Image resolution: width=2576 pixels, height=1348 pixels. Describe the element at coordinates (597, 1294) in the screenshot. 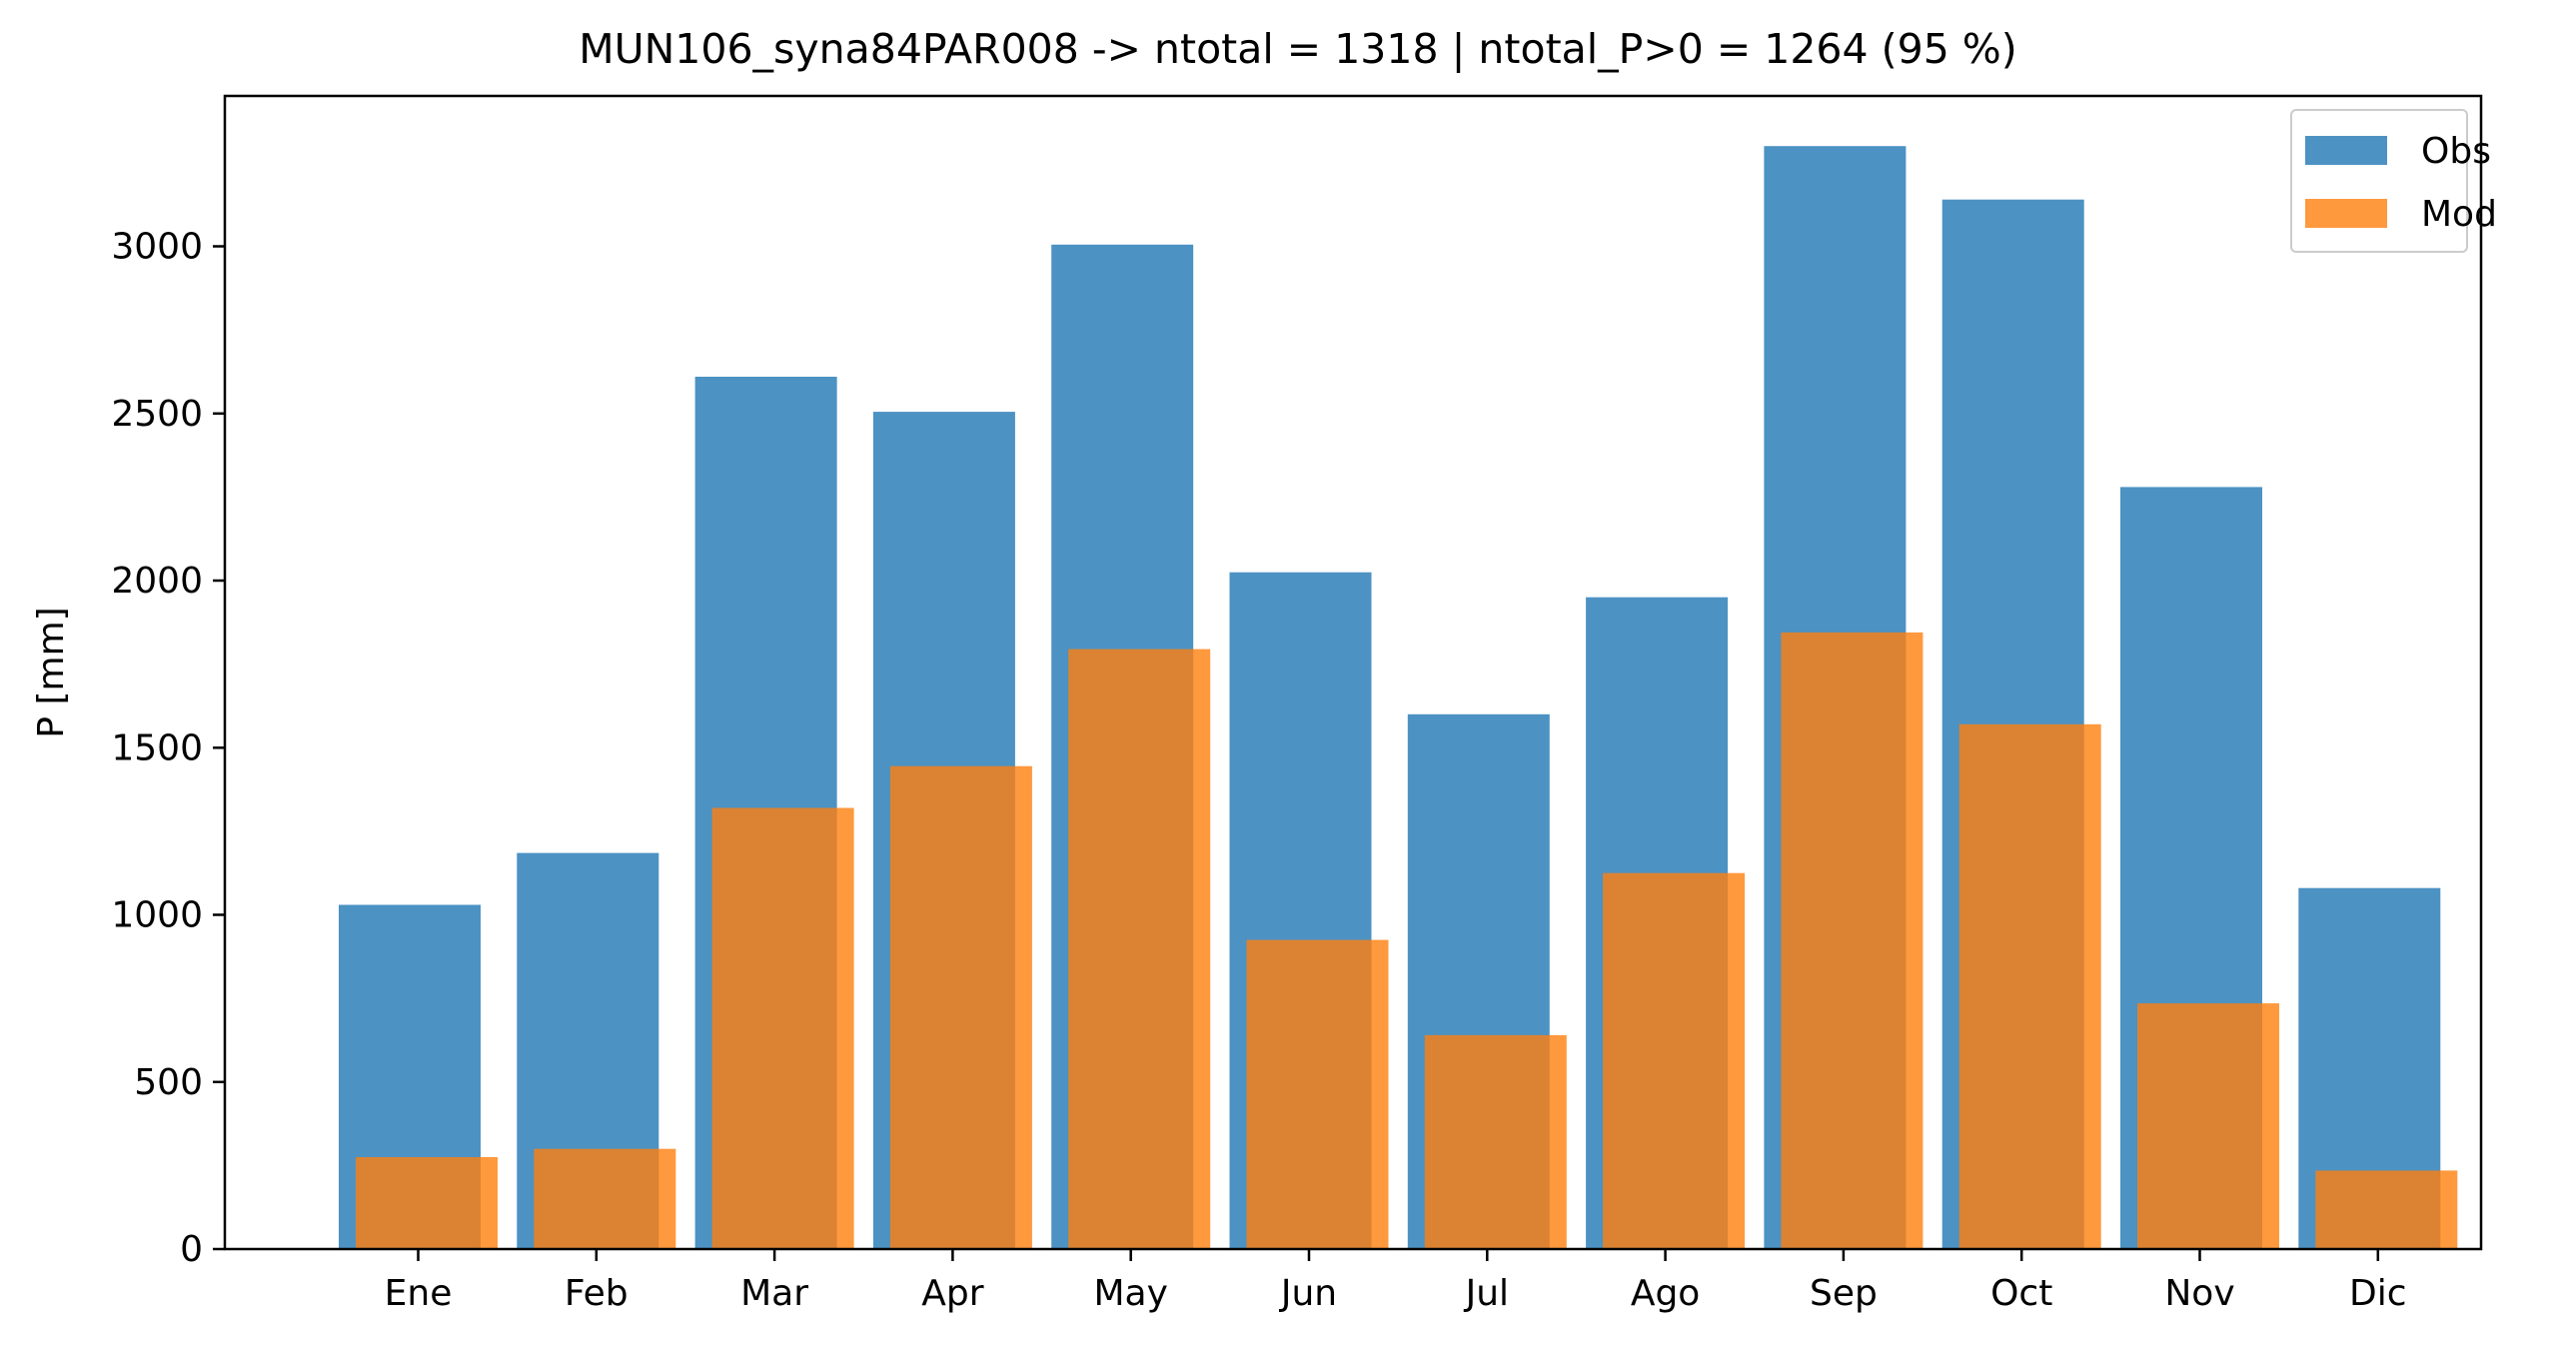

I see `x-tick-label: Feb` at that location.